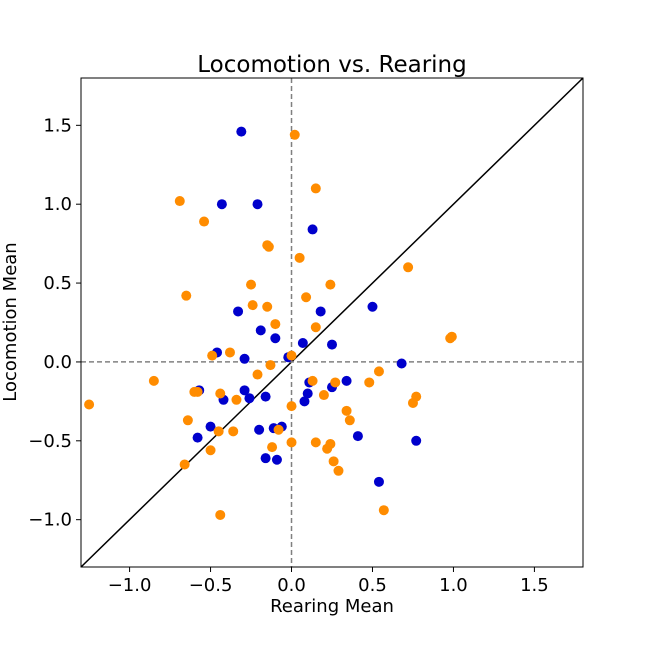 The width and height of the screenshot is (648, 648). Describe the element at coordinates (291, 585) in the screenshot. I see `x-tick-label: 0.0` at that location.